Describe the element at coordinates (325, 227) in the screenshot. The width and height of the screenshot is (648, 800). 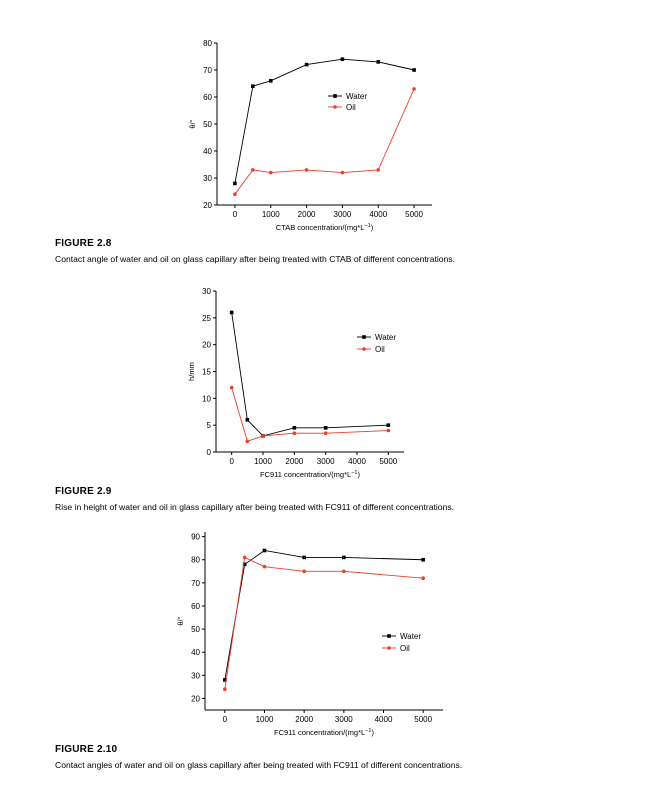
I see `x-axis-label: CTAB concentration/(mg*L−1)` at that location.